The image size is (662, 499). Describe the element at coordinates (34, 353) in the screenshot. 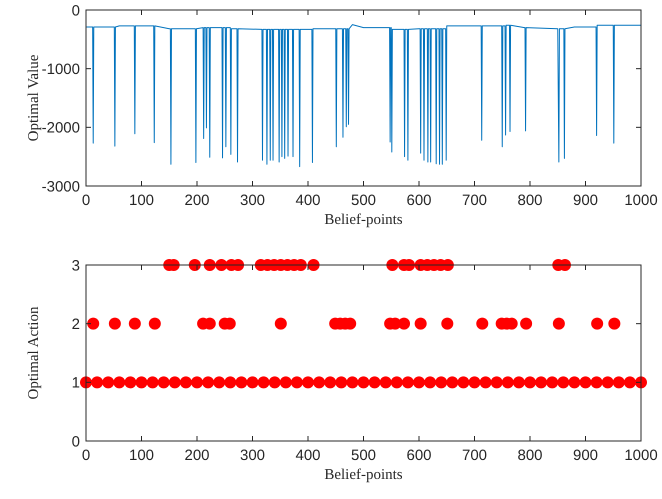

I see `y-axis-title: Optimal Action` at that location.